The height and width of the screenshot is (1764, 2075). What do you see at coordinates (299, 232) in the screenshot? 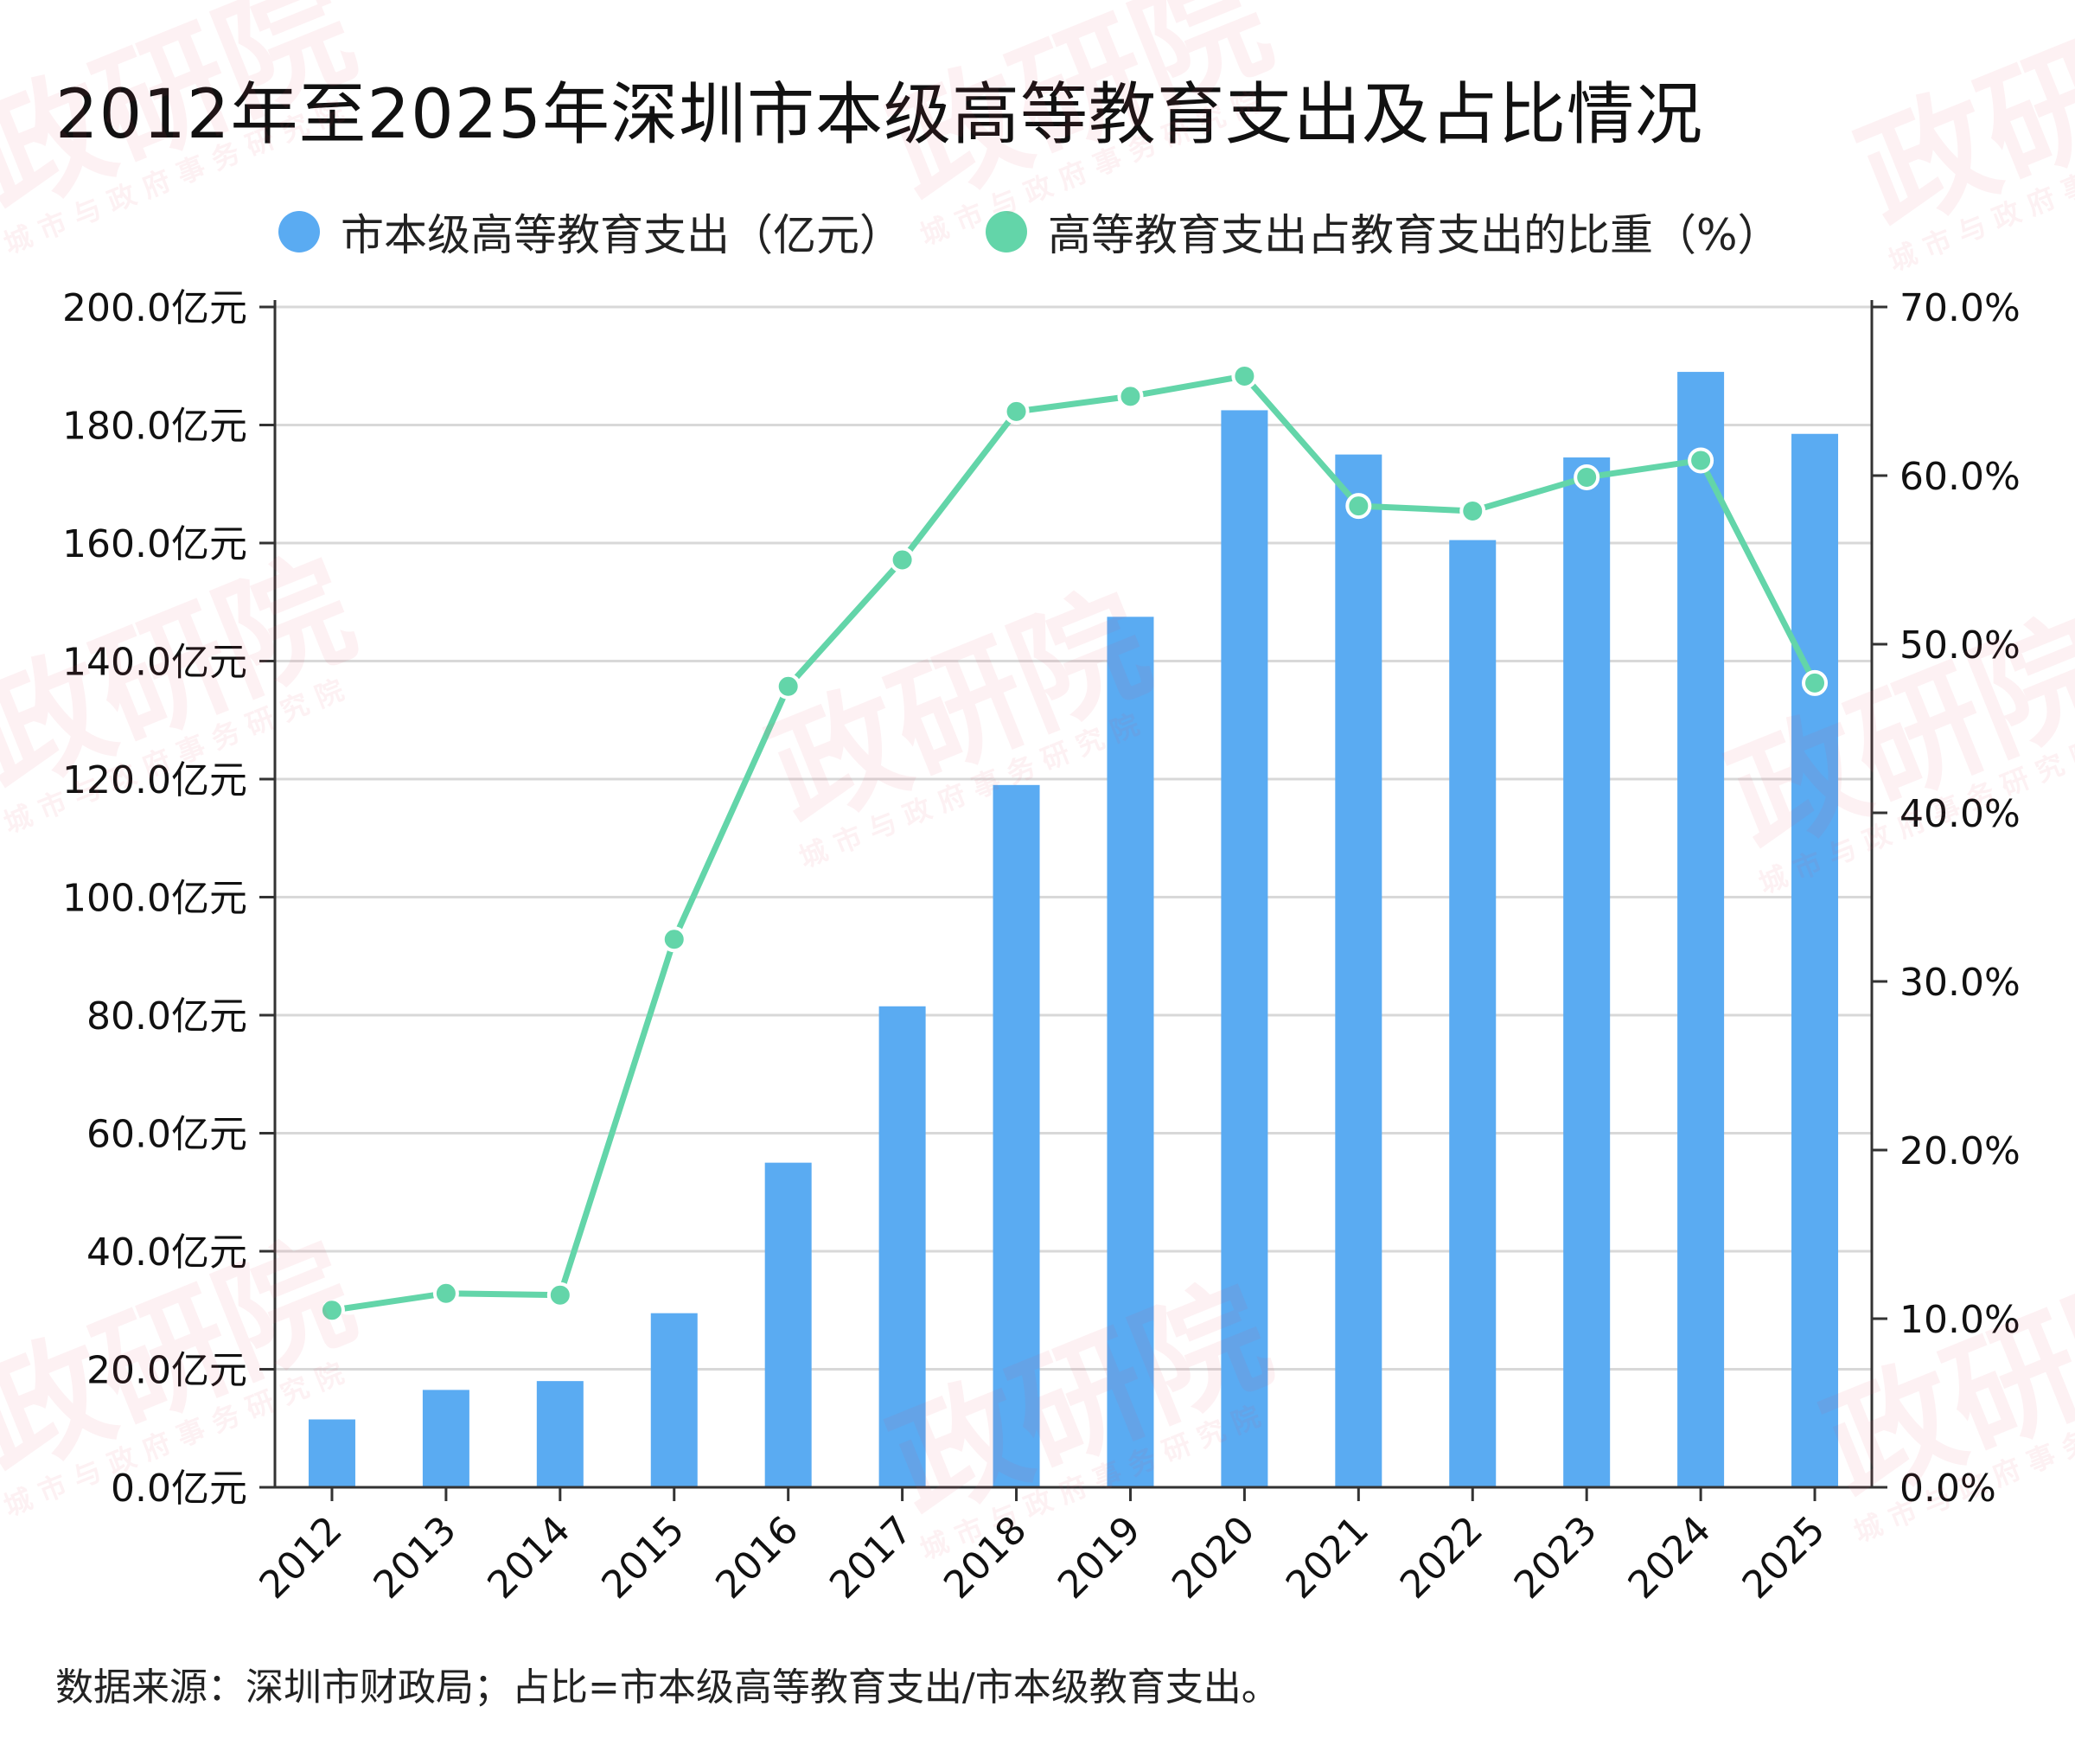
I see `legend-swatch-bar` at bounding box center [299, 232].